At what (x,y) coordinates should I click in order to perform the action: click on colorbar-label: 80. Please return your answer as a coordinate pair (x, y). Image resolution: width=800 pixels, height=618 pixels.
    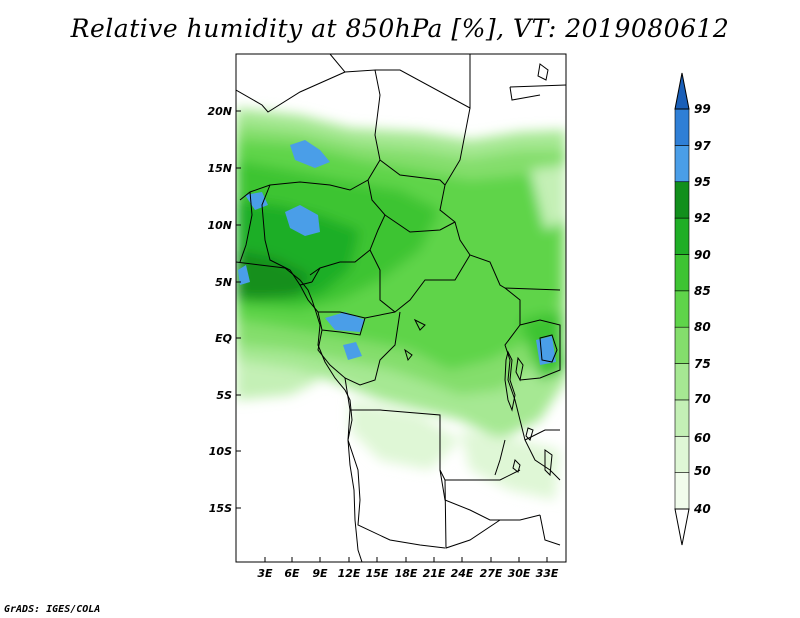
    Looking at the image, I should click on (702, 327).